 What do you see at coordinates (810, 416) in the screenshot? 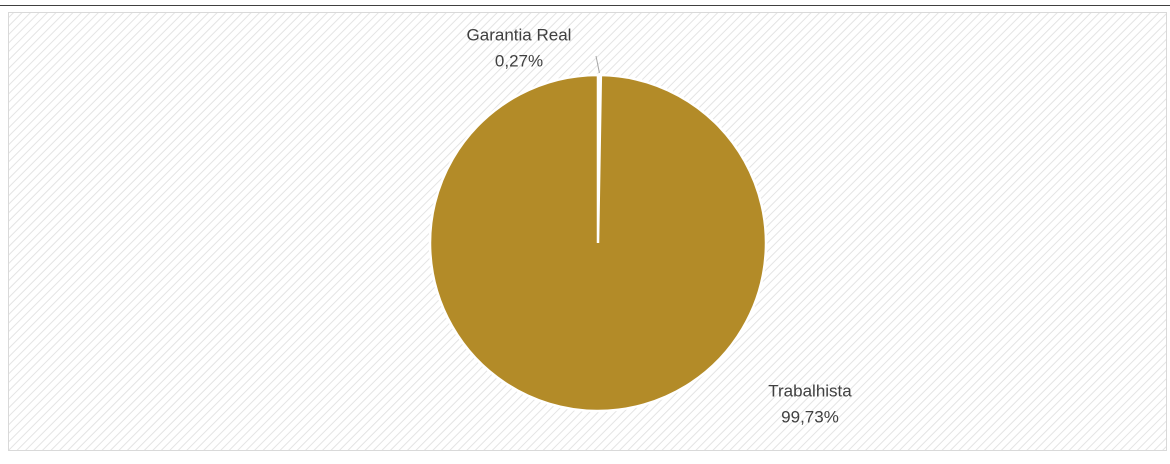
I see `data-label-value: 99,73%` at bounding box center [810, 416].